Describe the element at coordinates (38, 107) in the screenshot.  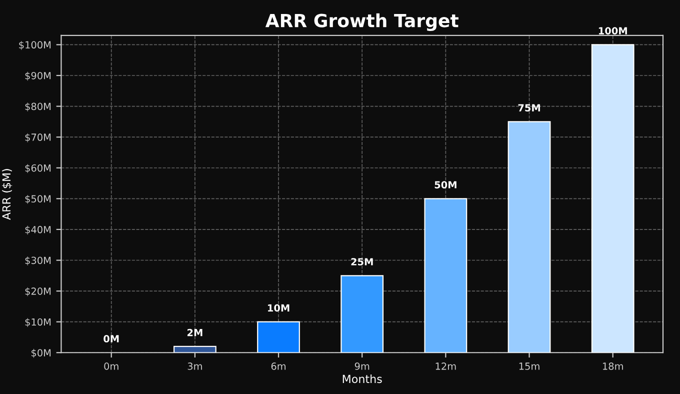
I see `y-tick-label: $80M` at that location.